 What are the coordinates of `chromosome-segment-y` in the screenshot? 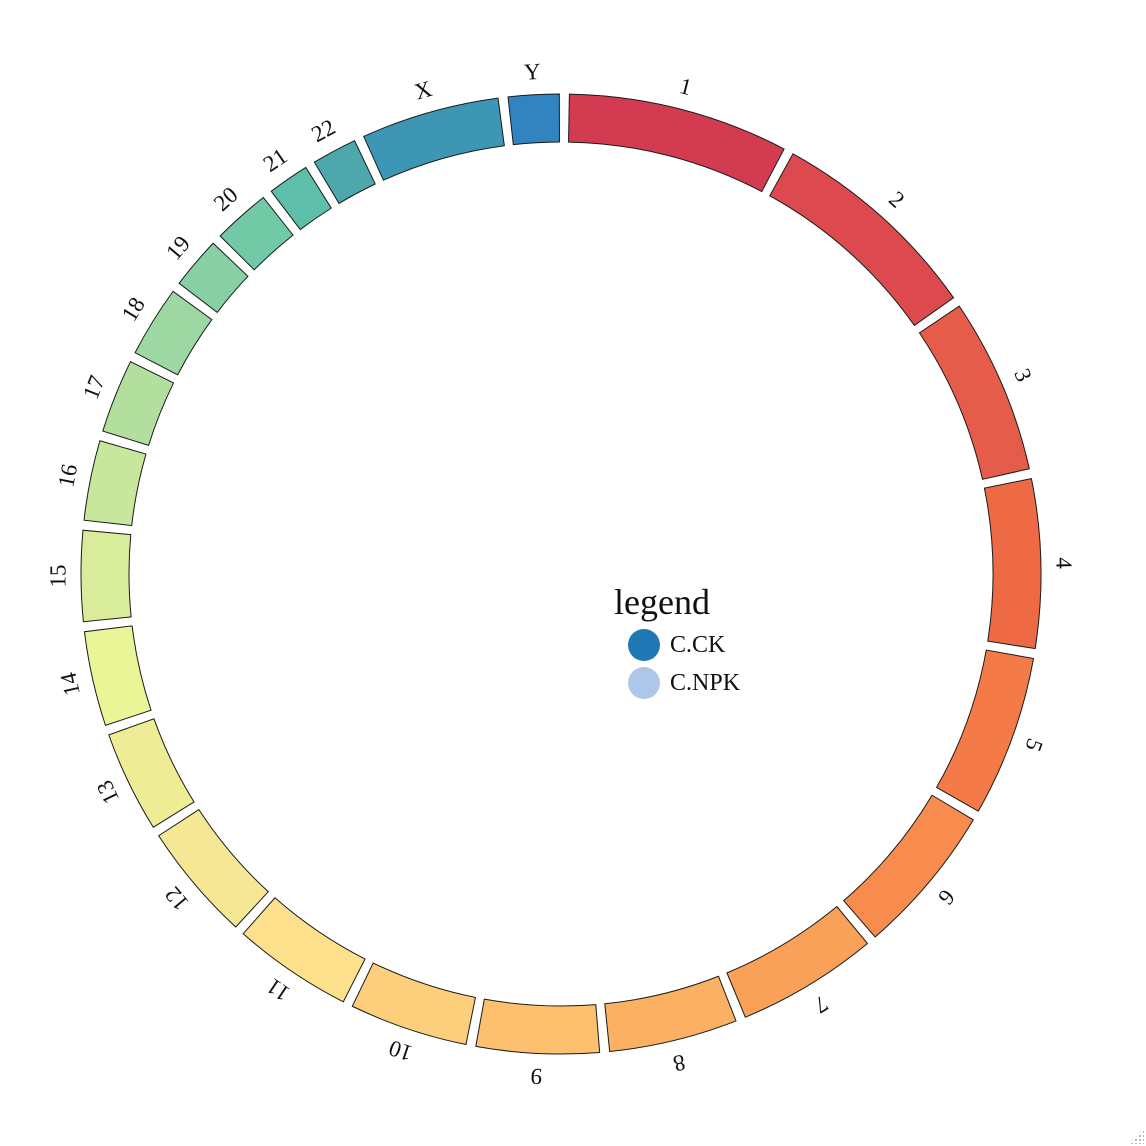 It's located at (533, 119).